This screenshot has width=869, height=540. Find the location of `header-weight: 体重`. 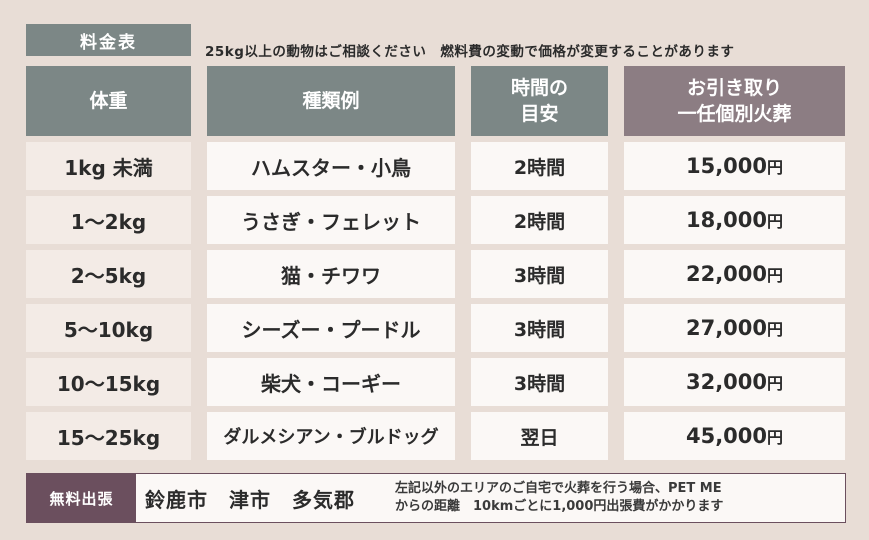

header-weight: 体重 is located at coordinates (108, 101).